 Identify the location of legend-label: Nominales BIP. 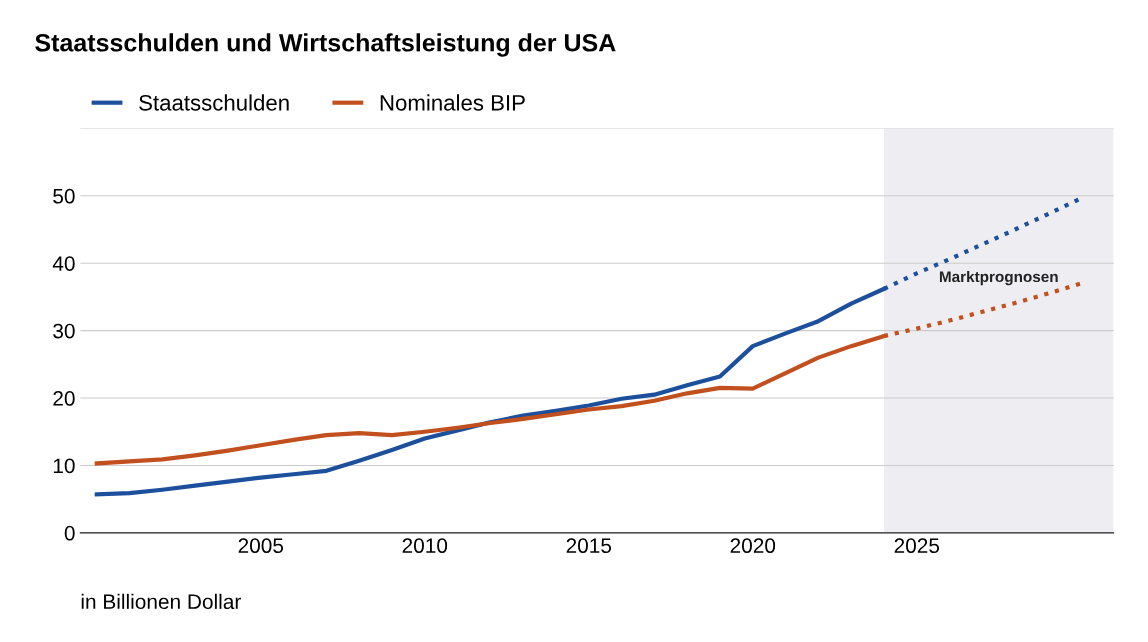
(452, 102).